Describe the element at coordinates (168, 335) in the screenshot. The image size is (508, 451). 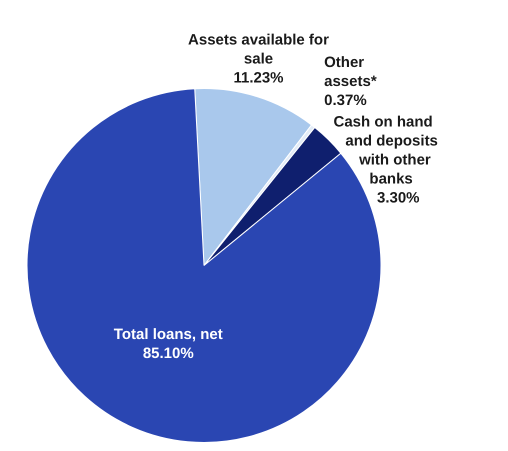
I see `slice-label: Total loans, net` at that location.